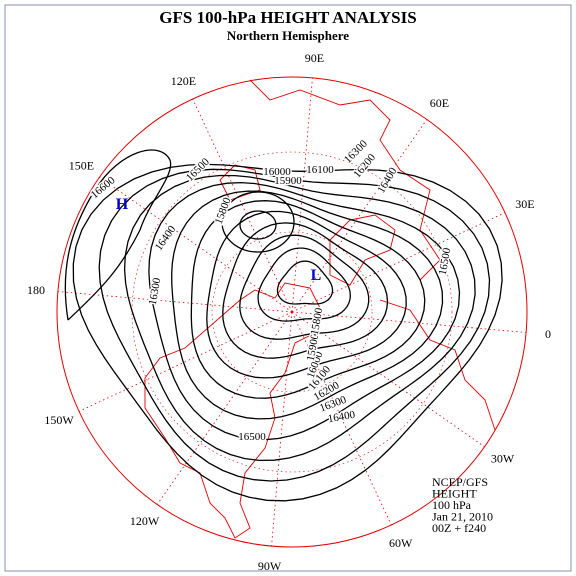 The image size is (576, 576). What do you see at coordinates (316, 275) in the screenshot?
I see `low-marker: L` at bounding box center [316, 275].